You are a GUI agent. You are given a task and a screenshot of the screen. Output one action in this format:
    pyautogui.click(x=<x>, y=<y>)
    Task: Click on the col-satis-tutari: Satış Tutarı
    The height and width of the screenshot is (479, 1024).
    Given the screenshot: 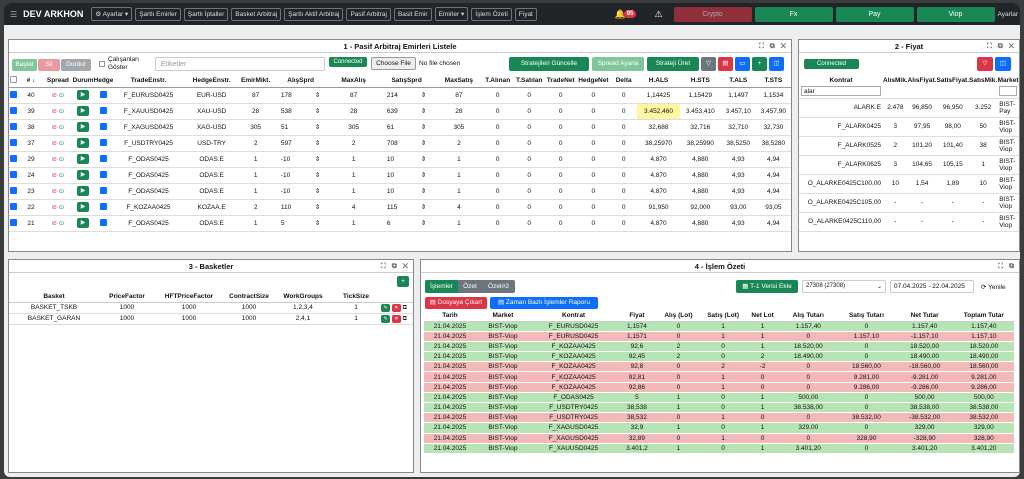 What is the action you would take?
    pyautogui.click(x=866, y=316)
    